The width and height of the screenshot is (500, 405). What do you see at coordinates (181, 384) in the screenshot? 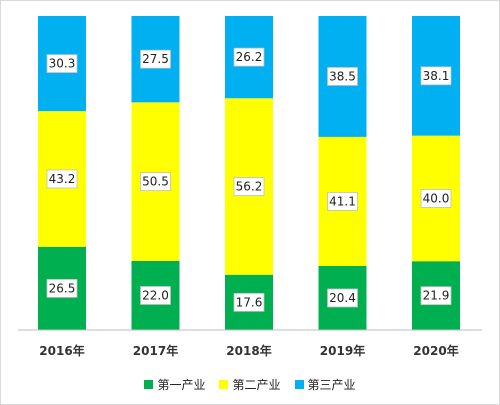
I see `legend-label-primary: 第一产业` at bounding box center [181, 384].